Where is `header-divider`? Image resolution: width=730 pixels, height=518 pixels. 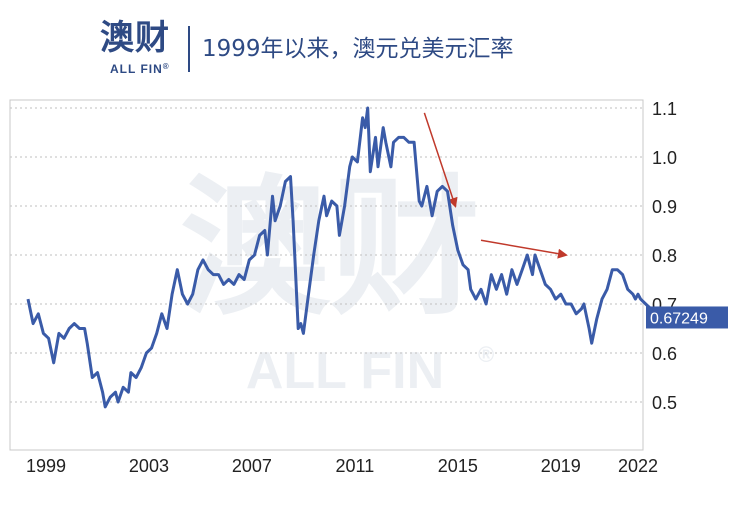
header-divider is located at coordinates (189, 49).